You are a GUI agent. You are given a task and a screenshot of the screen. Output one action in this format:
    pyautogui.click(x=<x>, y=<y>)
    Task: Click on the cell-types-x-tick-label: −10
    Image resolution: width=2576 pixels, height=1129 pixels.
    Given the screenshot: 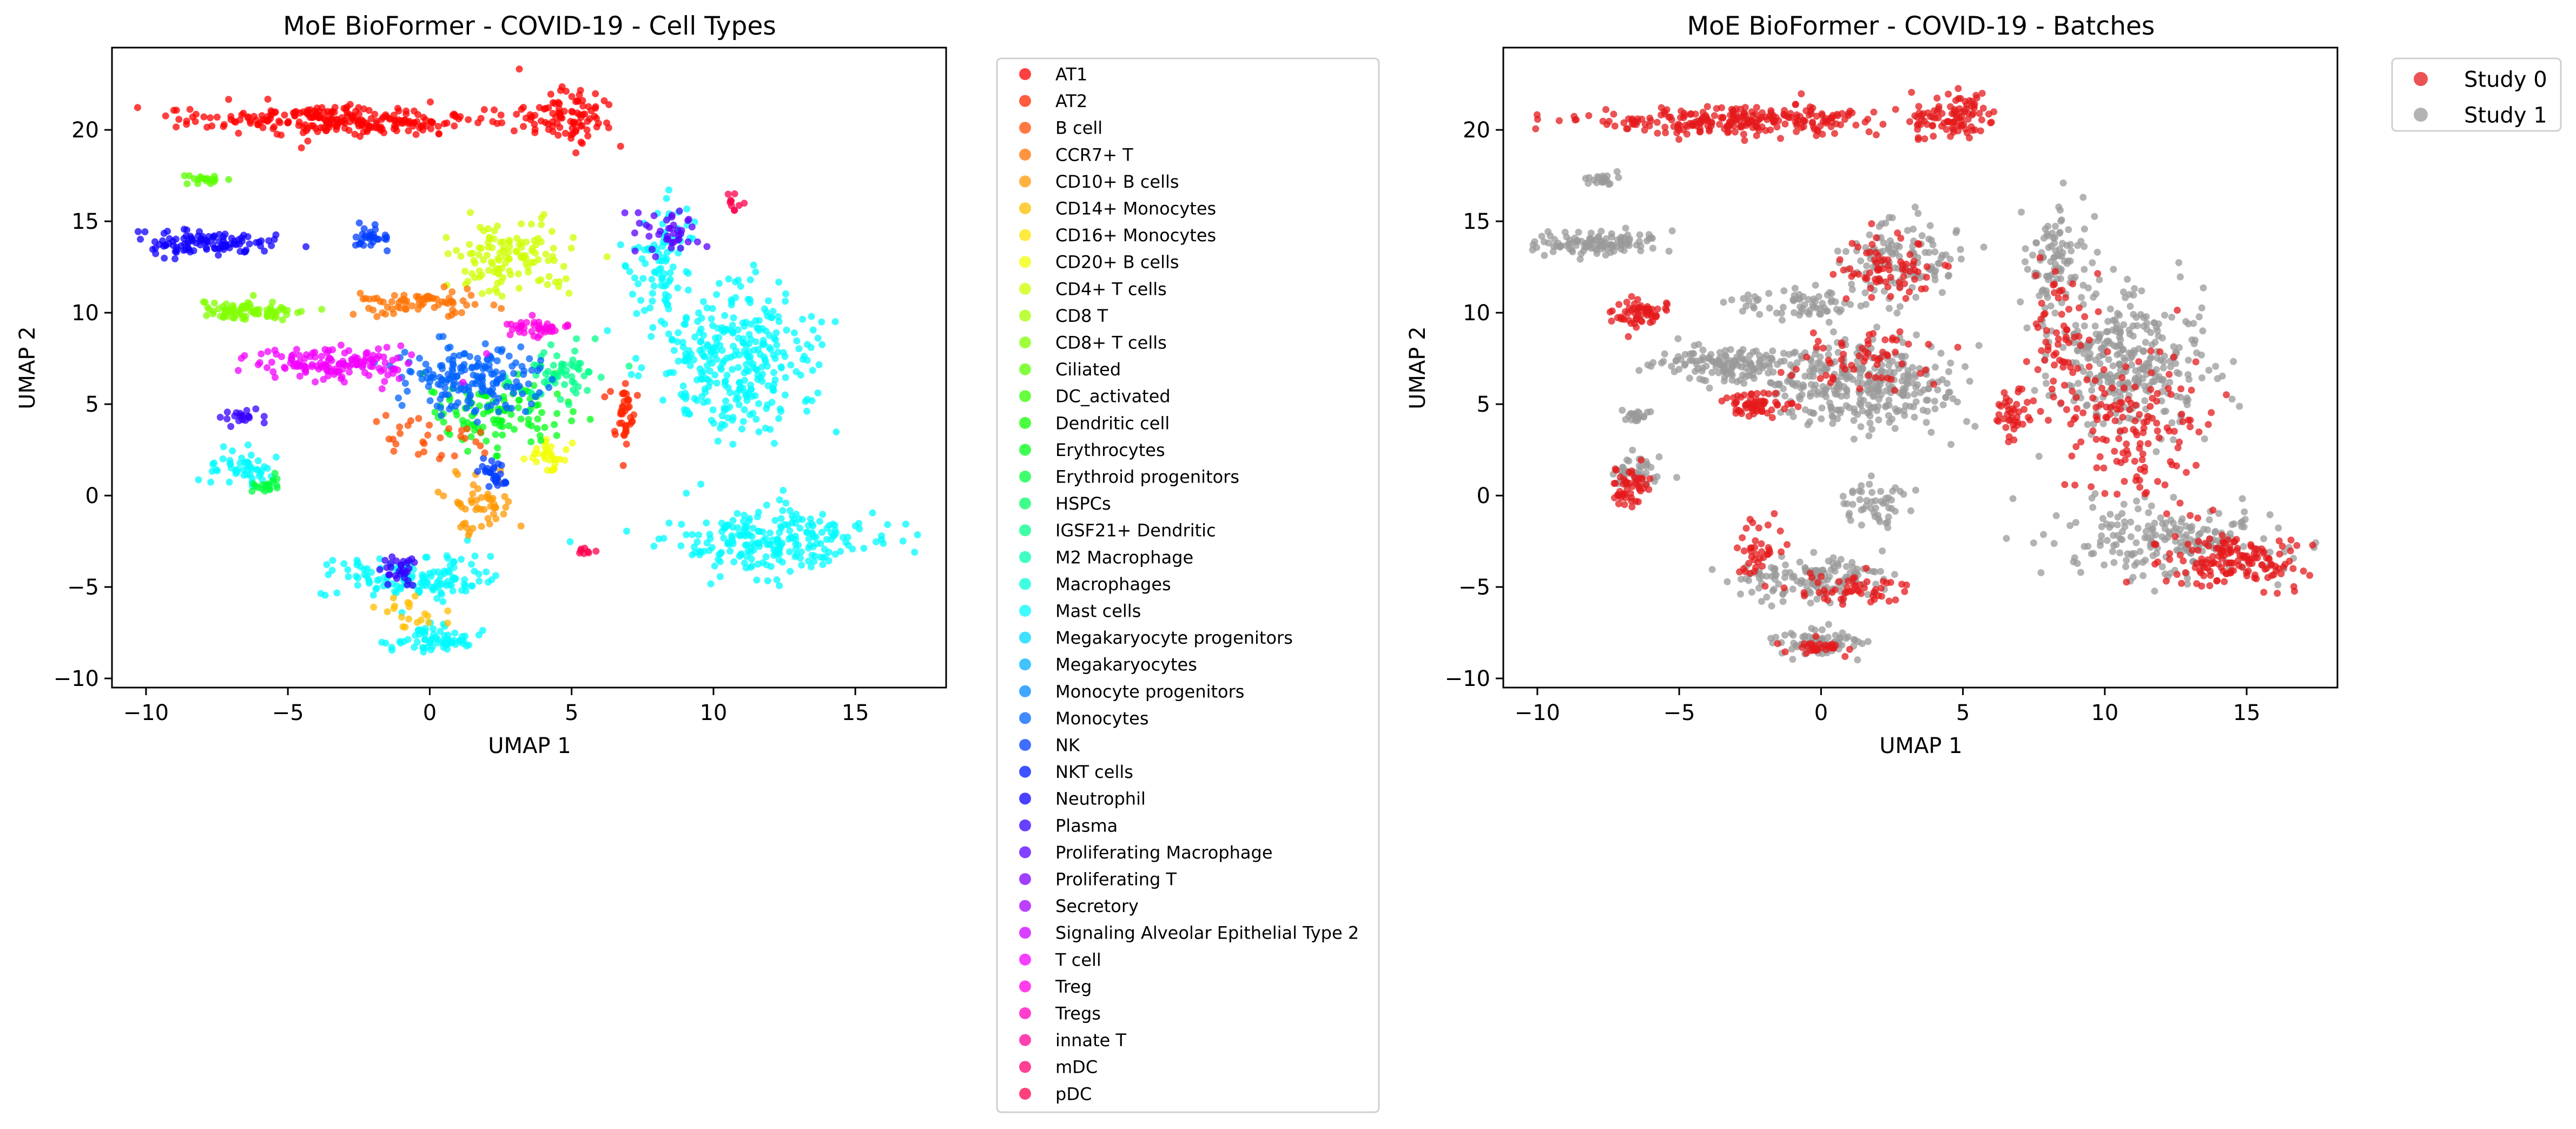 What is the action you would take?
    pyautogui.click(x=146, y=713)
    